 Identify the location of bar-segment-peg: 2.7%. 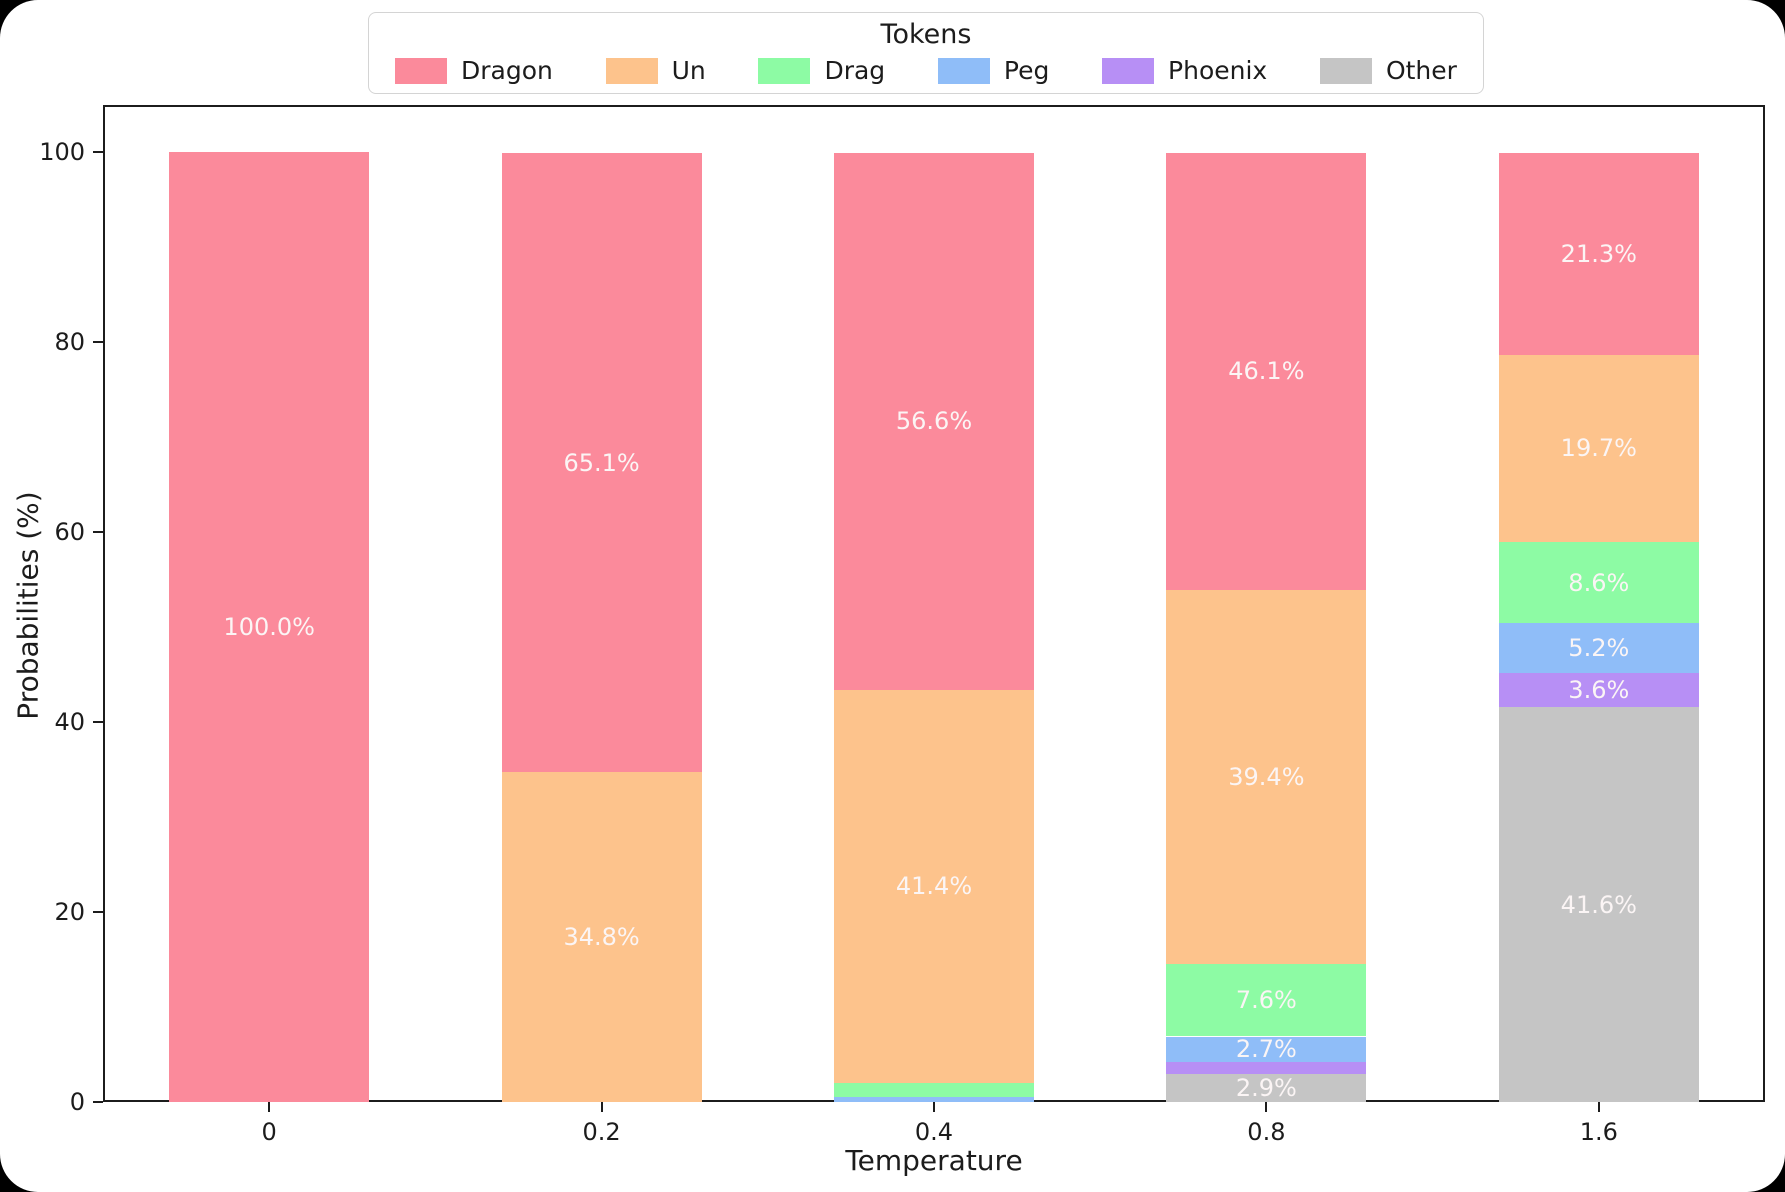
(1266, 1049).